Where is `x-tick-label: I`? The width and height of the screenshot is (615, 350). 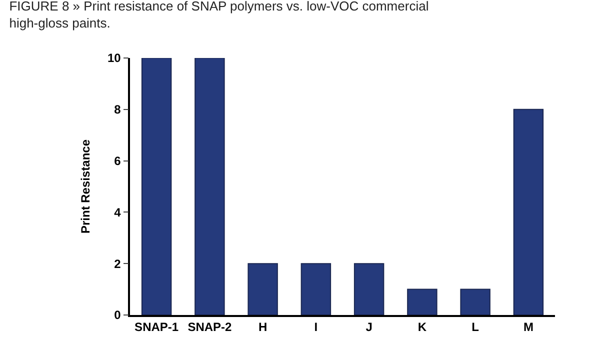 x-tick-label: I is located at coordinates (316, 327).